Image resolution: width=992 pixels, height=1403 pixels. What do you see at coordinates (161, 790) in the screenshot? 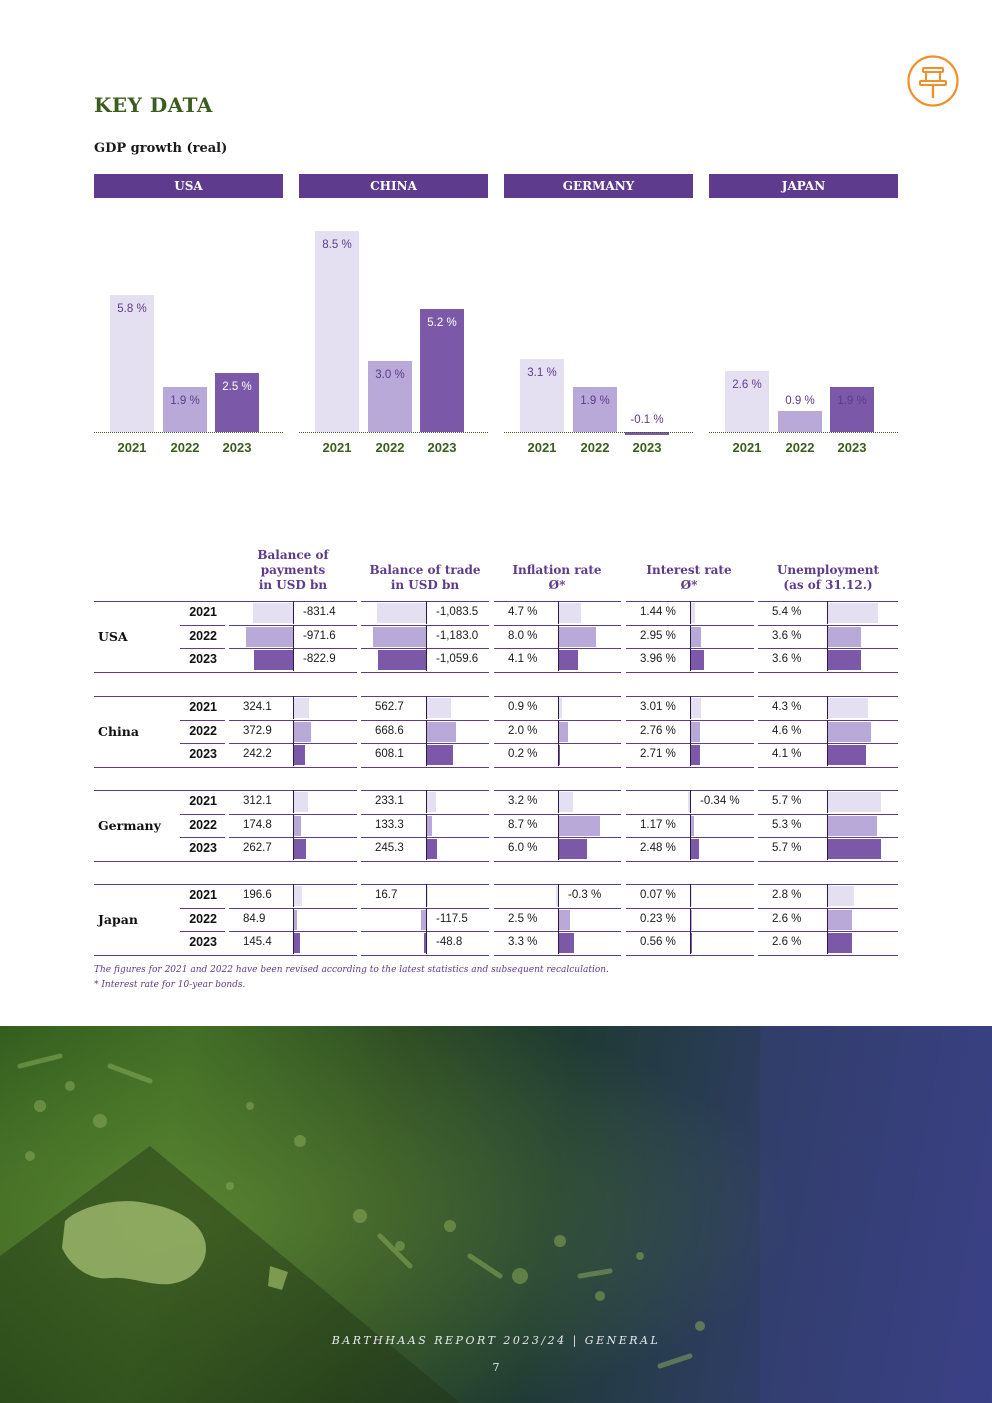
I see `group-top-line` at bounding box center [161, 790].